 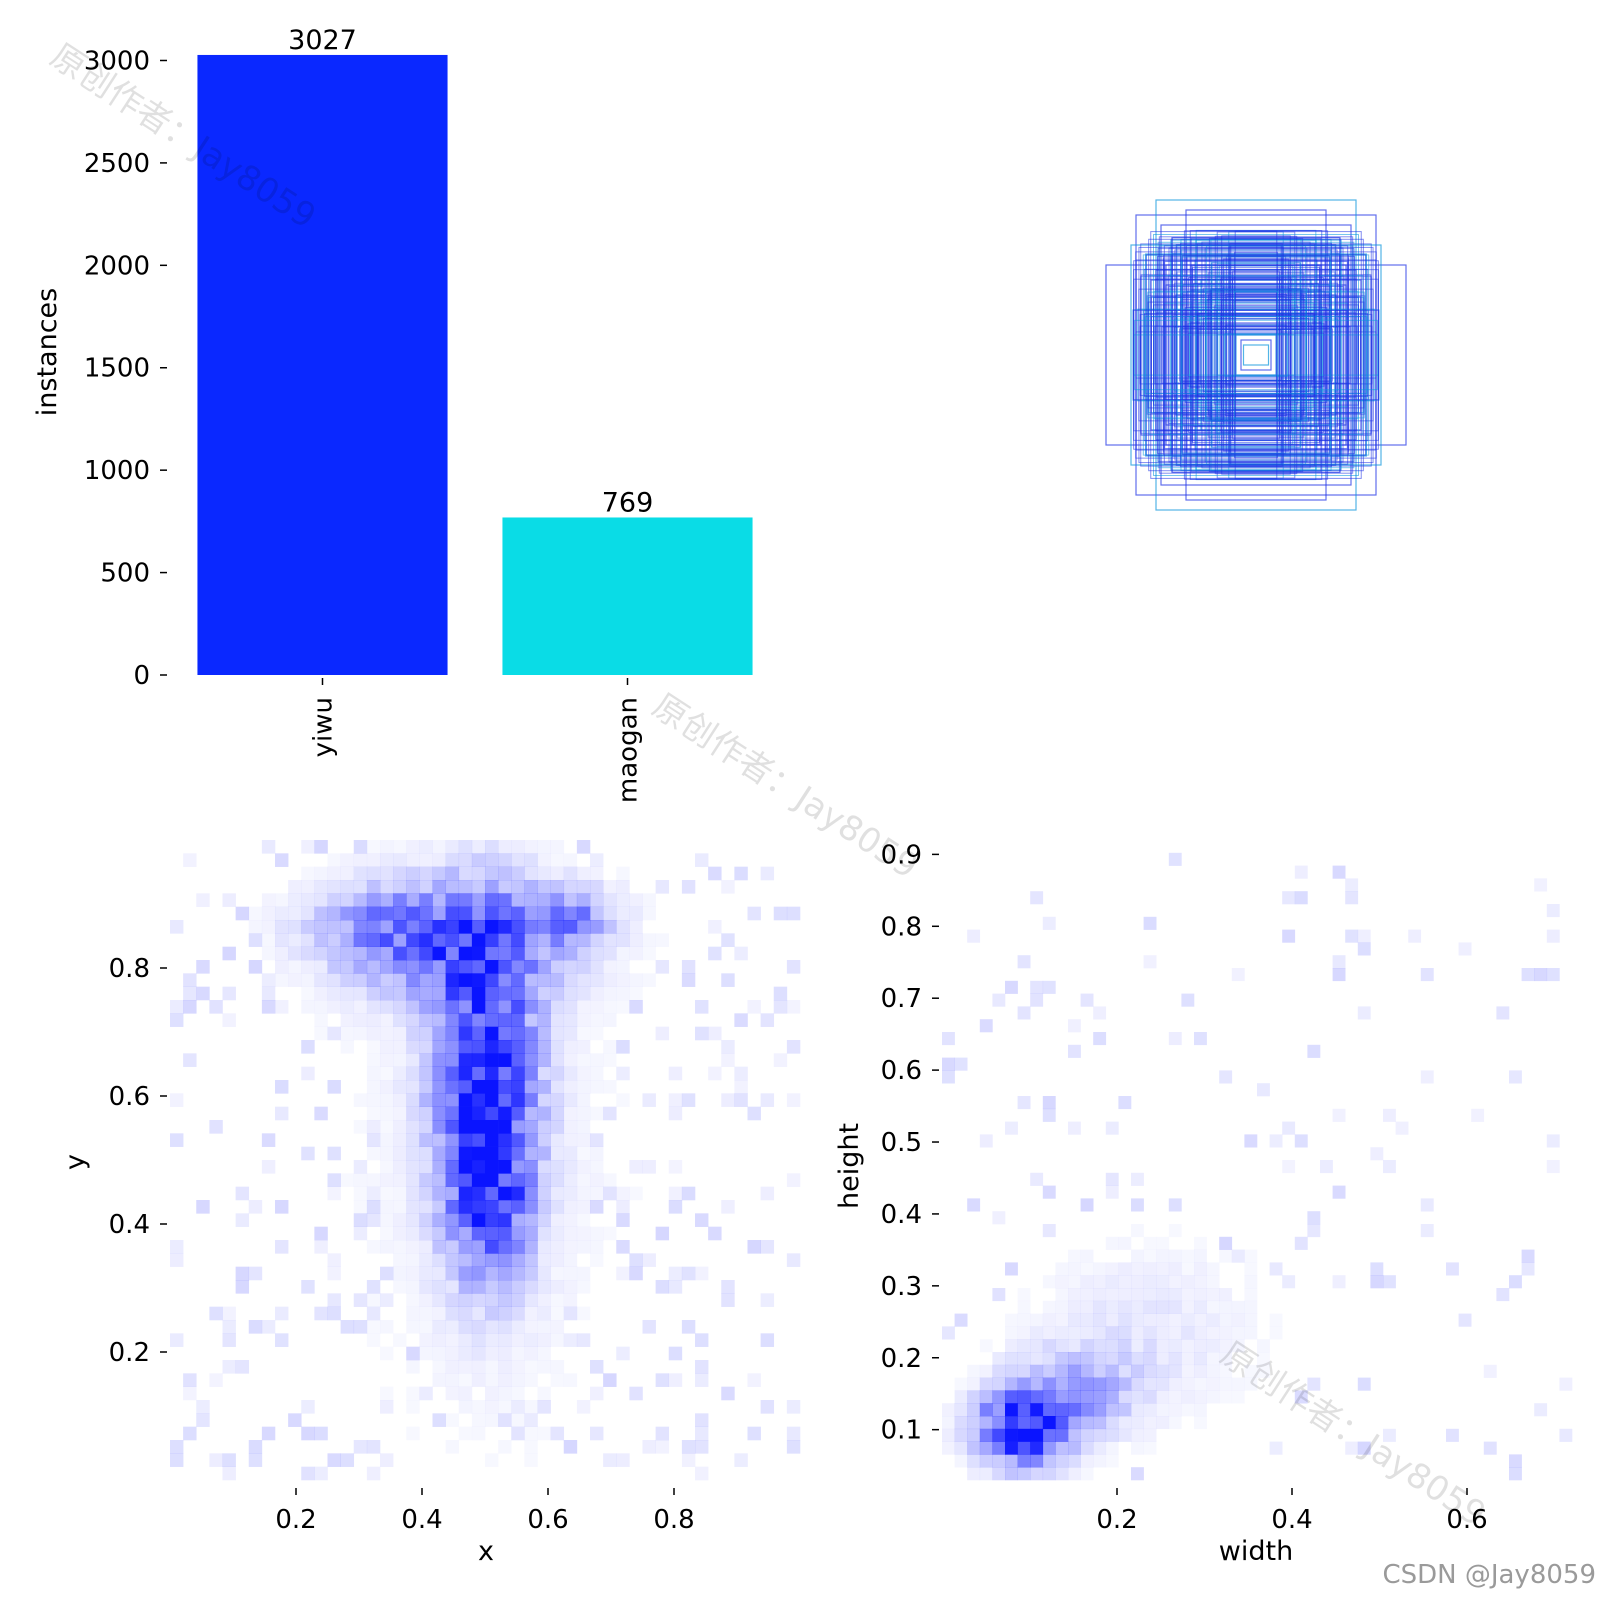 I want to click on x-tick-label: 0.2, so click(x=295, y=1520).